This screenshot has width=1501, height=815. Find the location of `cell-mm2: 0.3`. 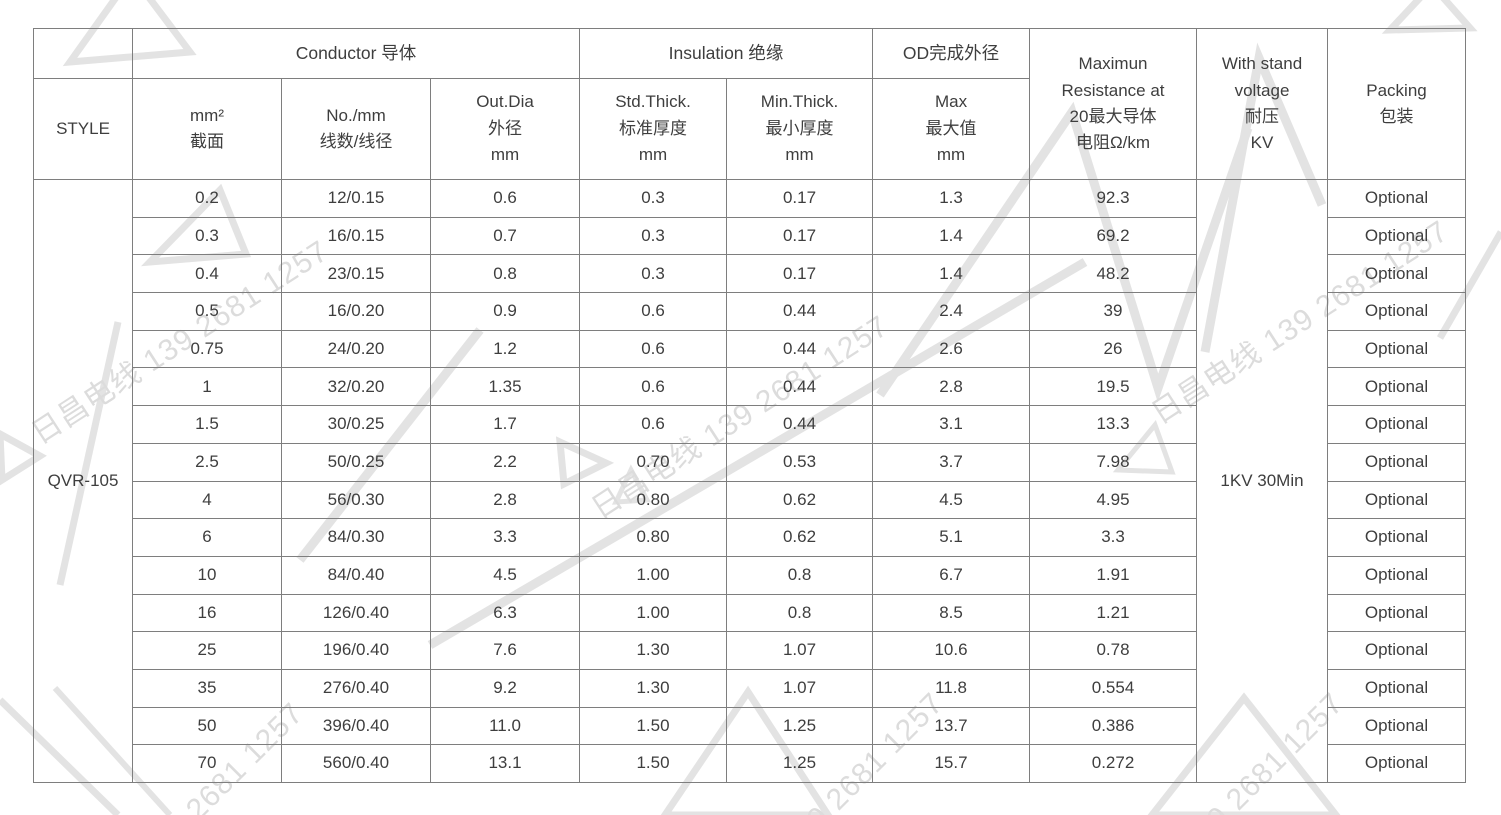

cell-mm2: 0.3 is located at coordinates (207, 236).